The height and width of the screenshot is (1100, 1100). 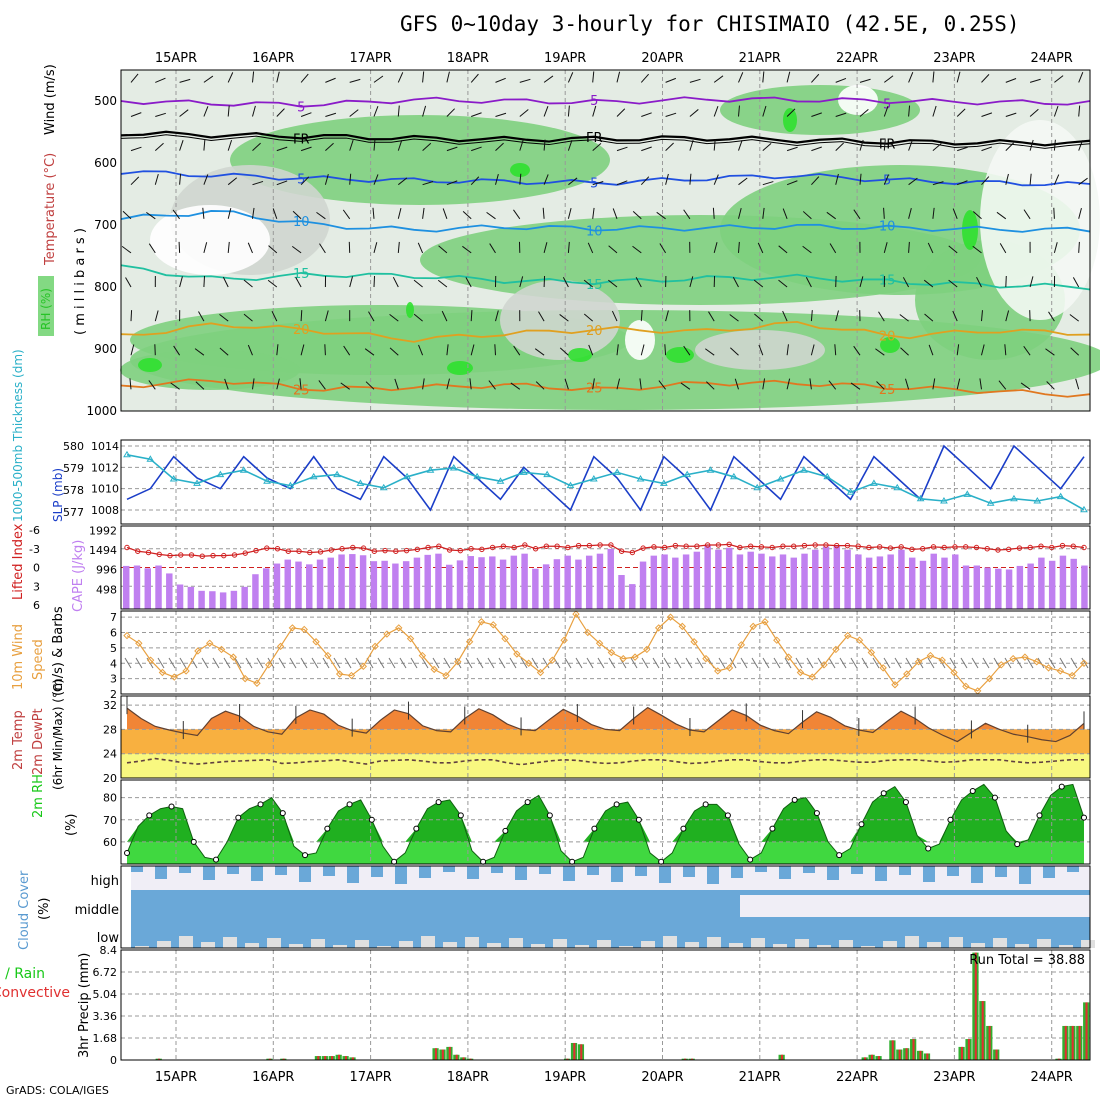 What do you see at coordinates (38, 741) in the screenshot?
I see `ylabel-temp-2: 2m DewPt` at bounding box center [38, 741].